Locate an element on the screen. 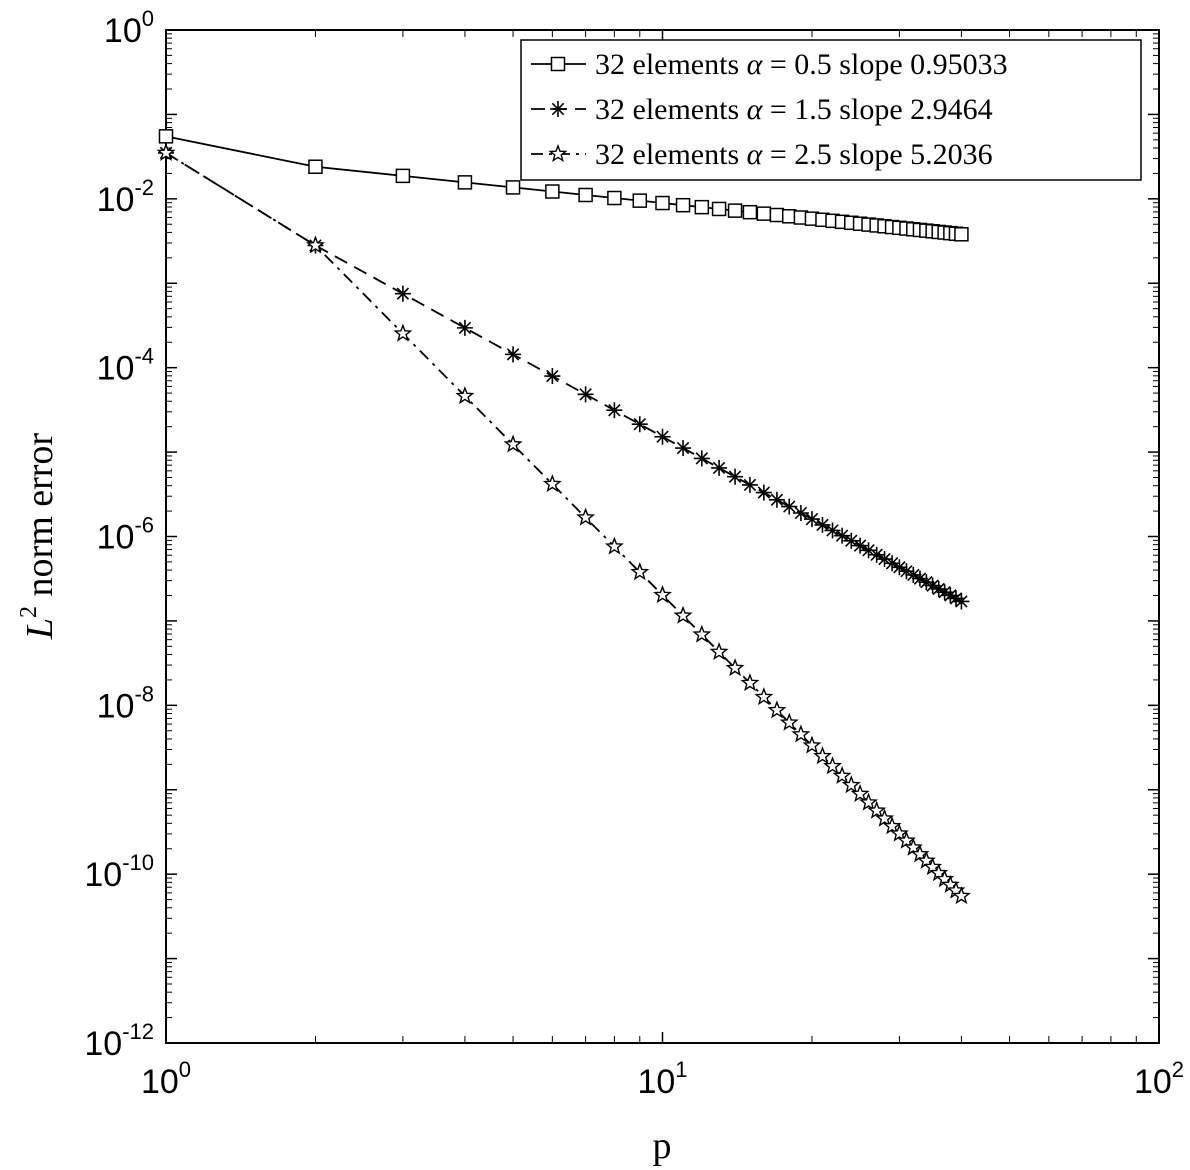 The width and height of the screenshot is (1190, 1170). legend-entry-1: 32 elements α = 0.5 slope 0.95033 is located at coordinates (769, 64).